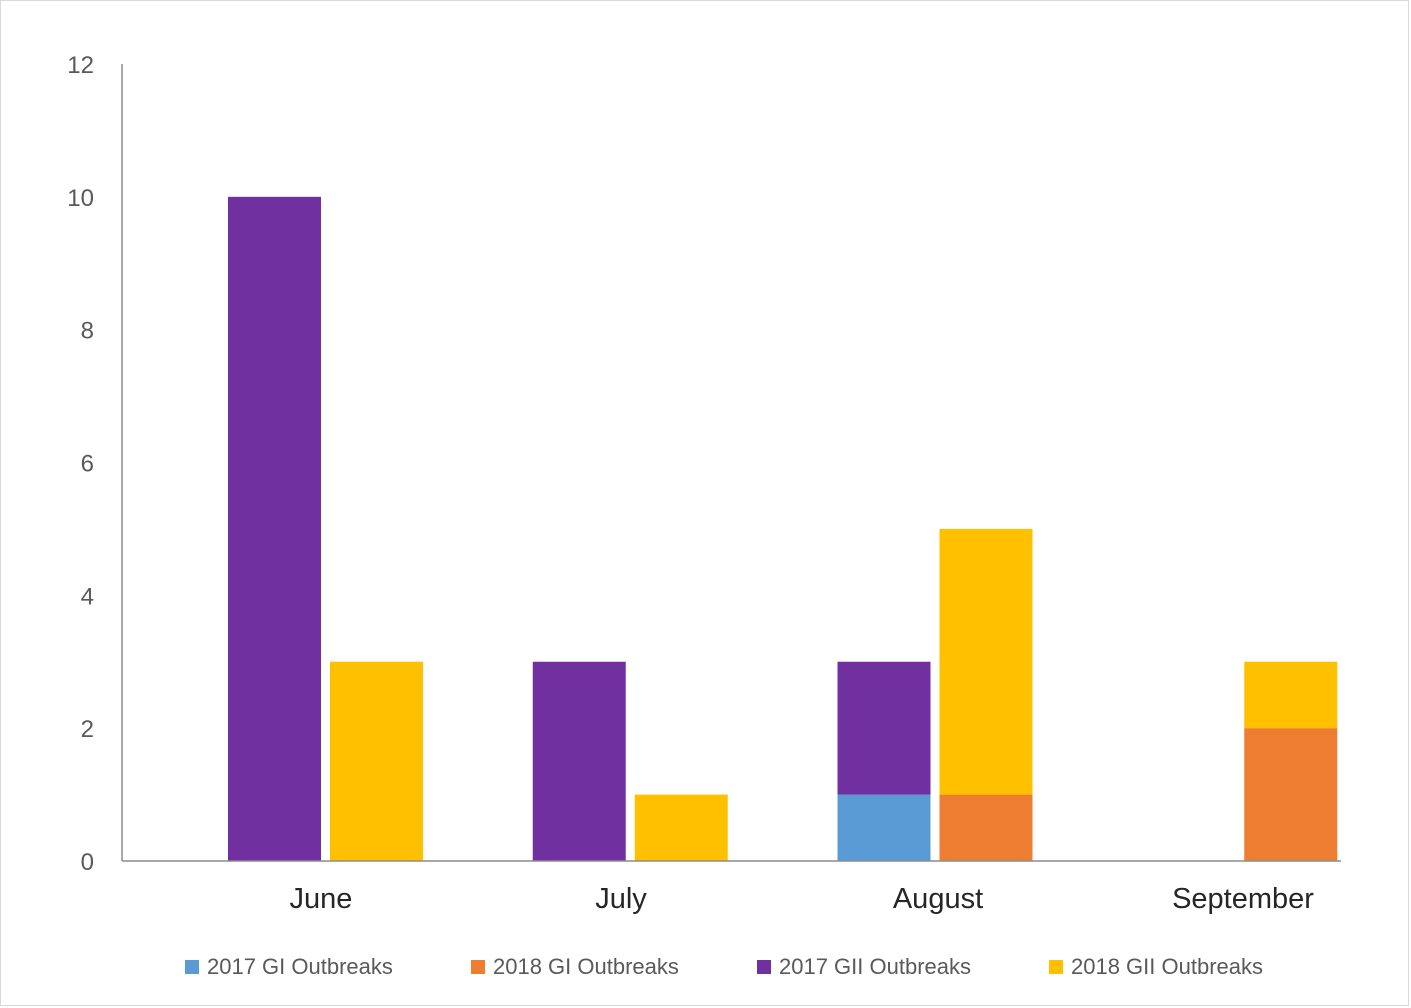  What do you see at coordinates (300, 966) in the screenshot?
I see `legend-label: 2017 GI Outbreaks` at bounding box center [300, 966].